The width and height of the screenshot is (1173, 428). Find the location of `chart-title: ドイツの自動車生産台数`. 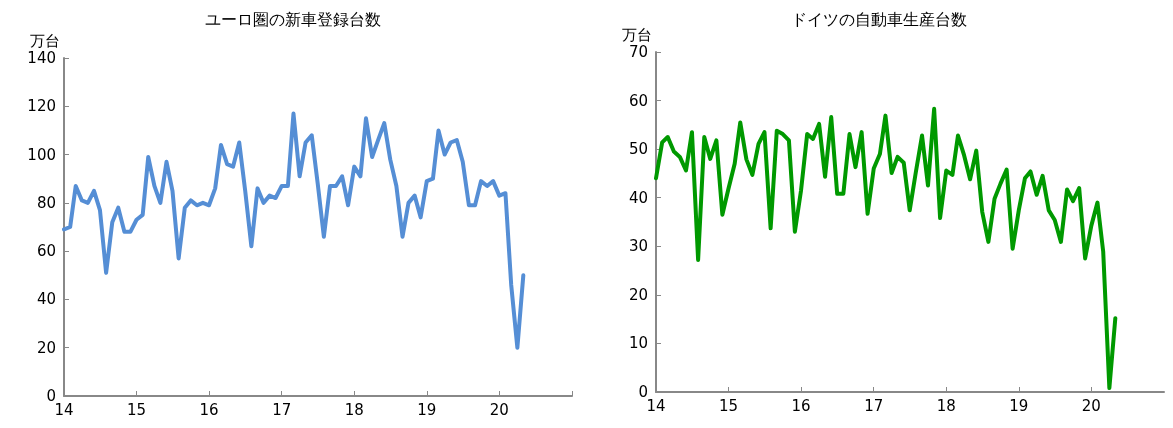

chart-title: ドイツの自動車生産台数 is located at coordinates (879, 19).